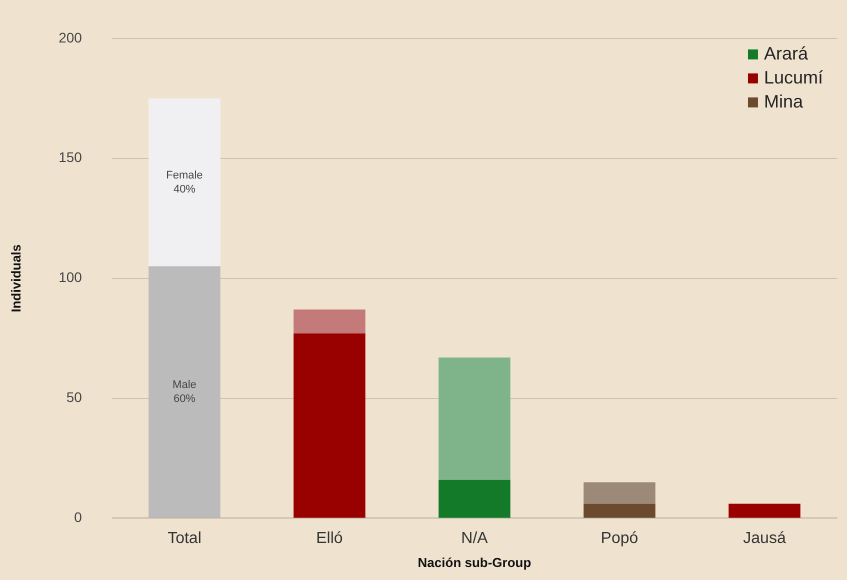 This screenshot has width=847, height=580. What do you see at coordinates (329, 539) in the screenshot?
I see `x-tick-label: Elló` at bounding box center [329, 539].